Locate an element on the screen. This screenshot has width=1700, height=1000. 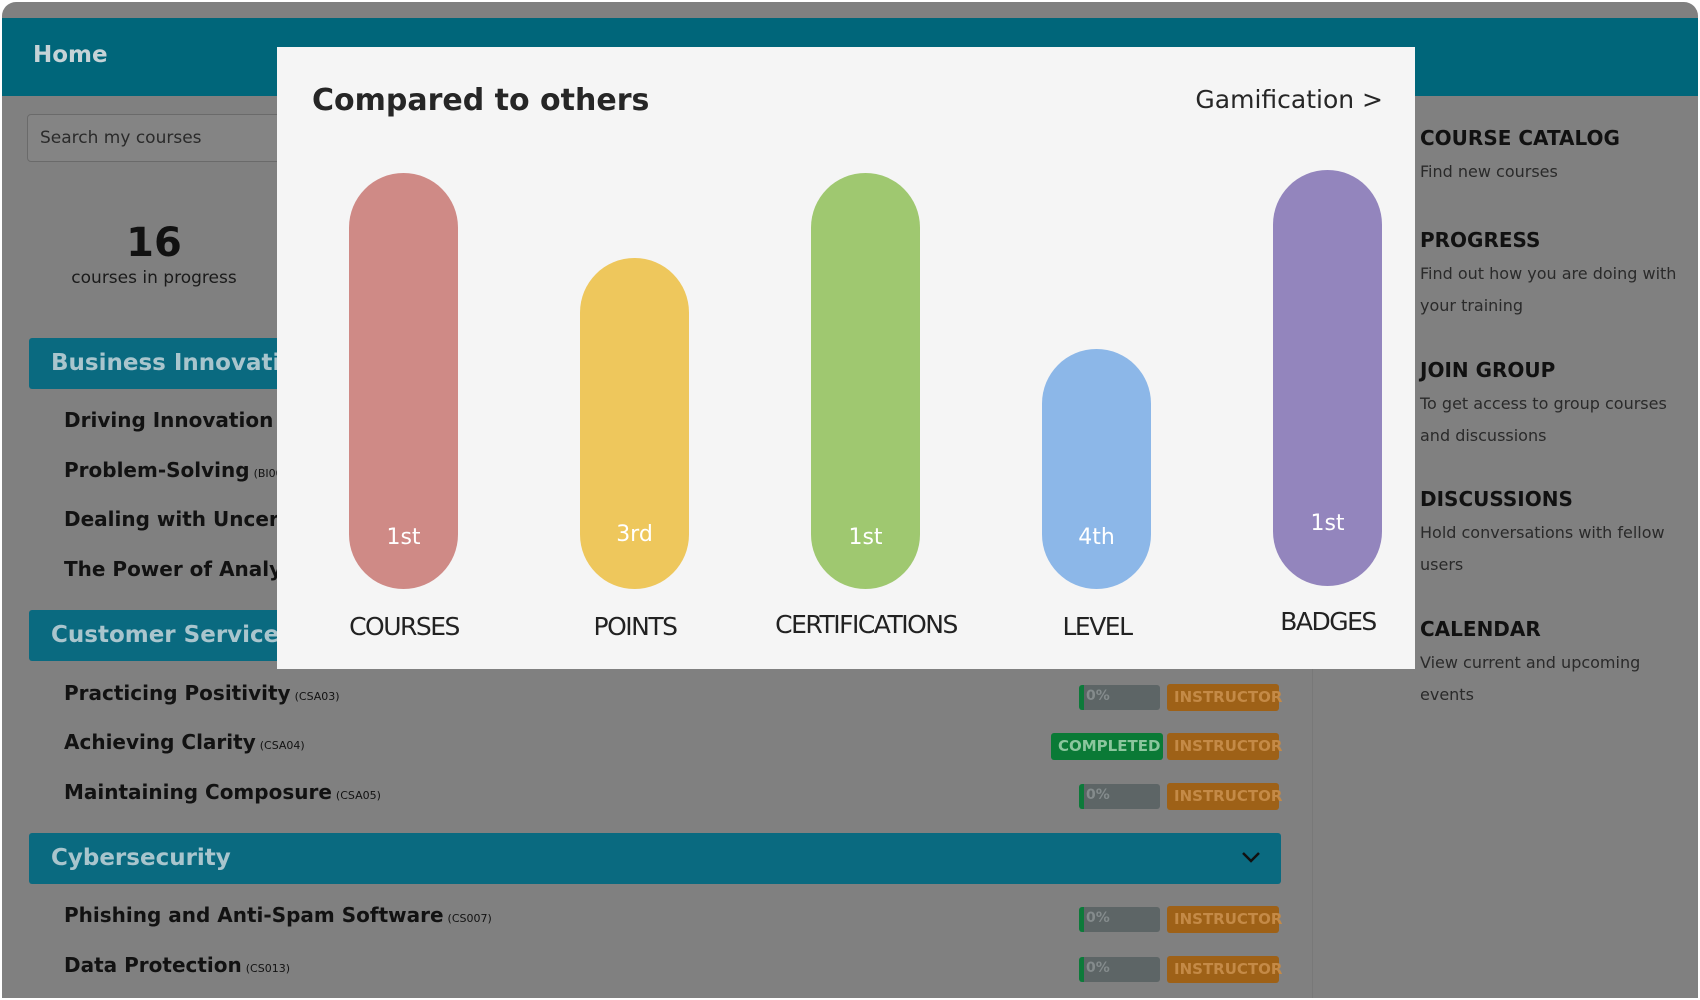
course-name: Maintaining Composure (CSA05) is located at coordinates (222, 792).